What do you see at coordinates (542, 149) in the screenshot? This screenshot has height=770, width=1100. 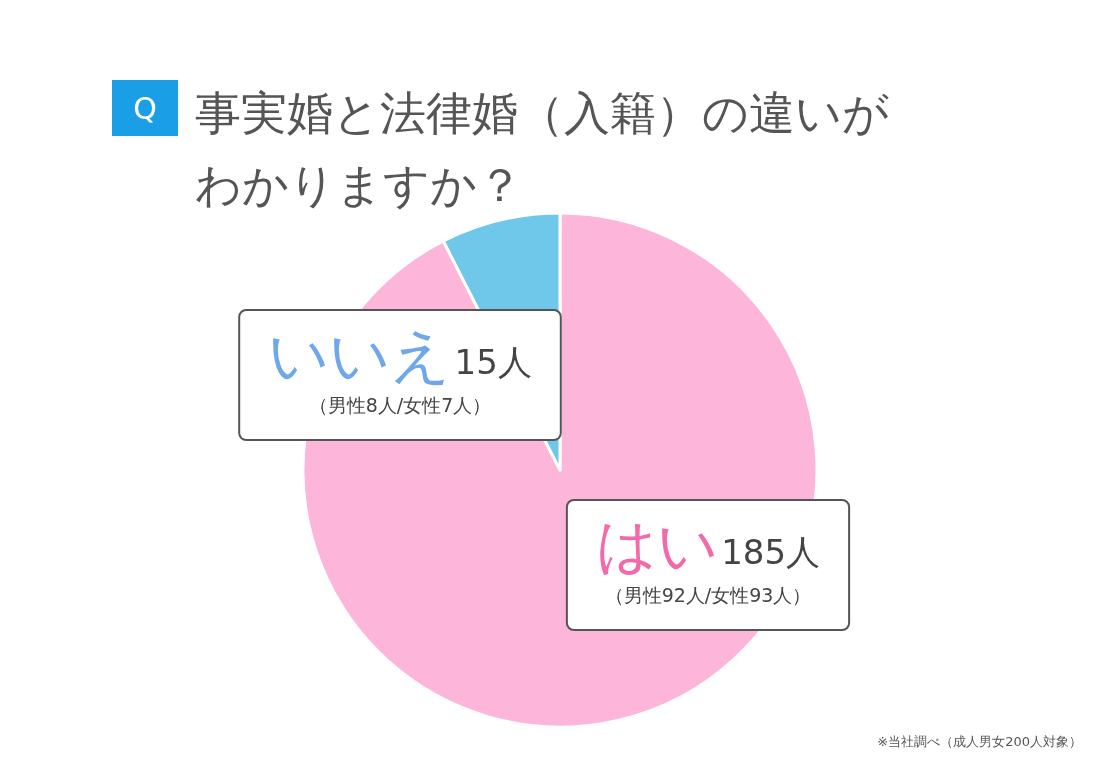 I see `chart-title: 事実婚と法律婚（入籍）の違いがわかりますか？` at bounding box center [542, 149].